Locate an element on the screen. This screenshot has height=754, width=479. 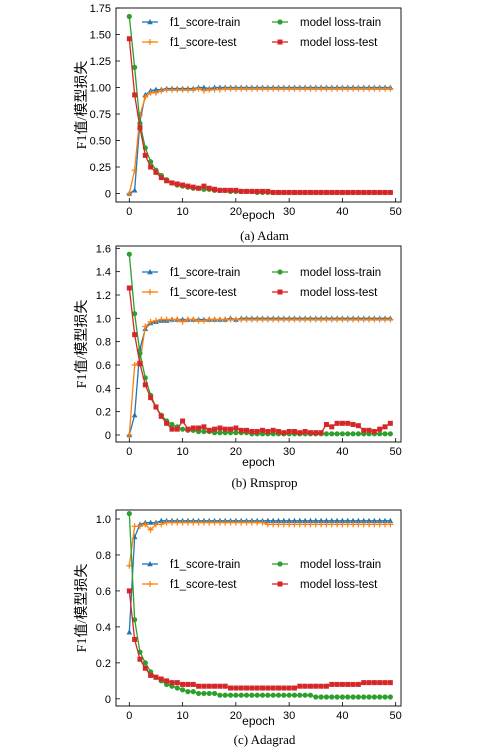
y-axis-label: F1值/模型损失 is located at coordinates (82, 105).